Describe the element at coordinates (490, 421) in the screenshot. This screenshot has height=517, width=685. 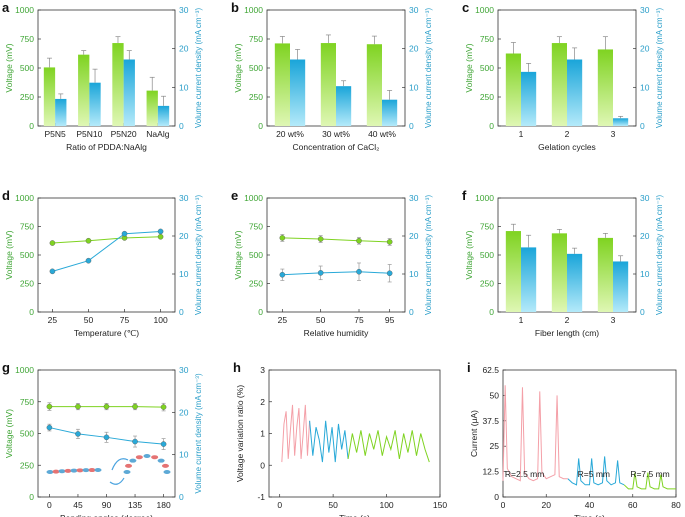
I see `y-tick-label: 37.5` at that location.